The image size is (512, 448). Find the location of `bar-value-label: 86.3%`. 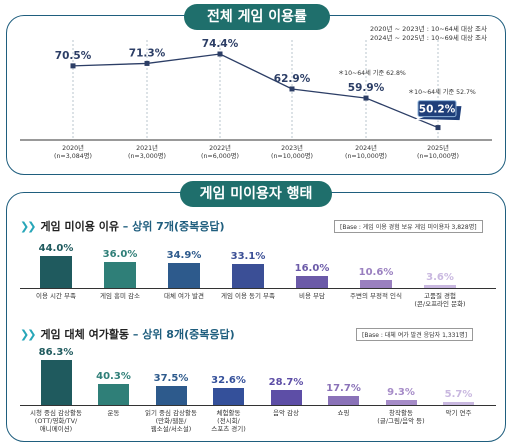

bar-value-label: 86.3% is located at coordinates (56, 353).